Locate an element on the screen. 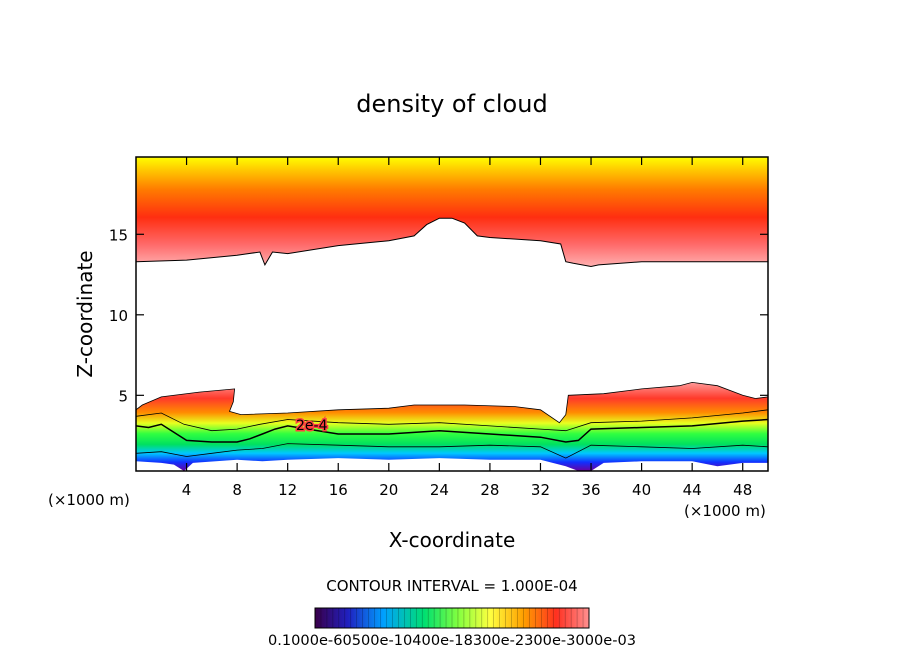  x-unit-right: (×1000 m) is located at coordinates (725, 511).